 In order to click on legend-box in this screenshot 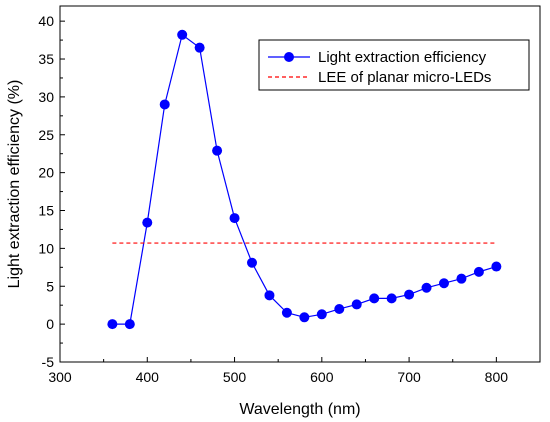, I will do `click(394, 65)`.